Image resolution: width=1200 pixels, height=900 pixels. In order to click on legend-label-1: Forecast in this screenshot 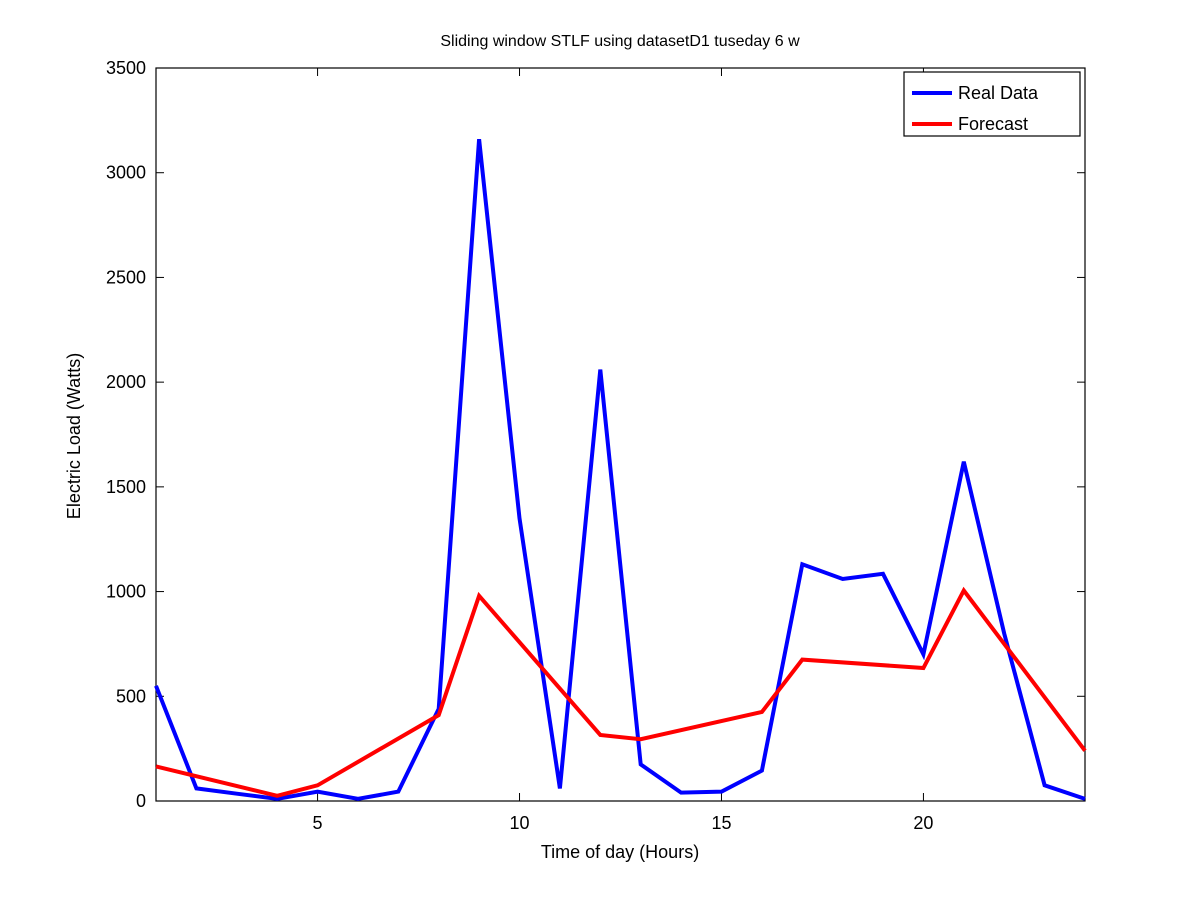, I will do `click(993, 124)`.